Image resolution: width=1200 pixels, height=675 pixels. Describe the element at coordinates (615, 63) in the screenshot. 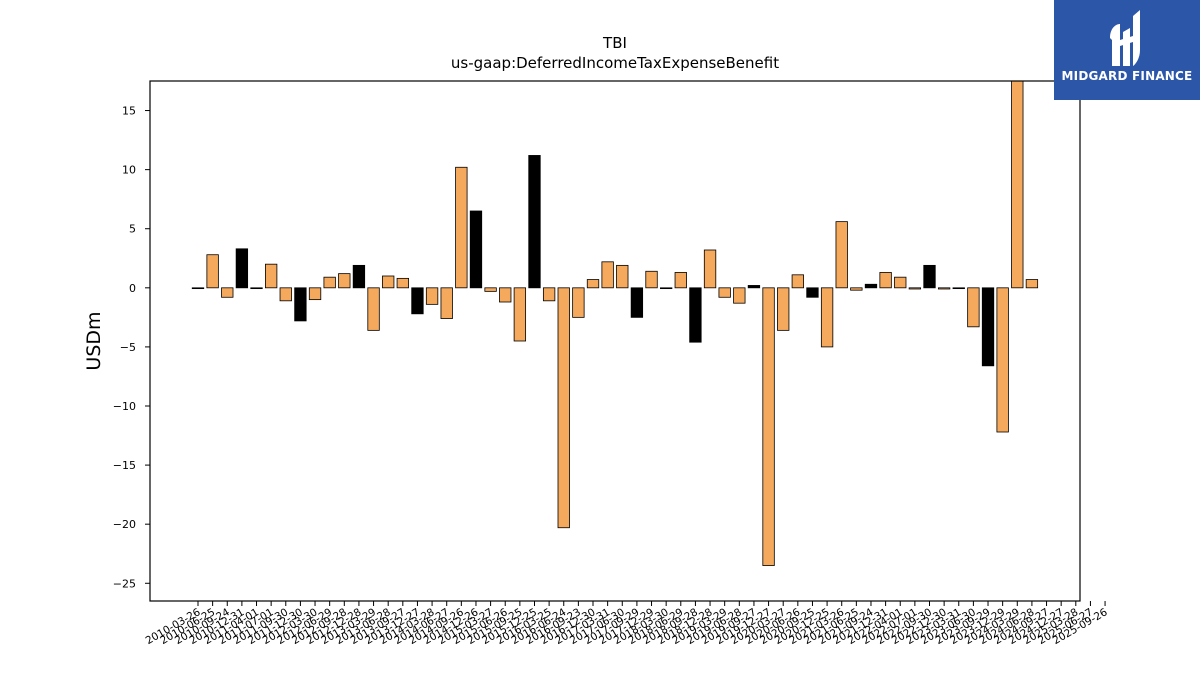

I see `chart-subtitle: us-gaap:DeferredIncomeTaxExpenseBenefit` at that location.